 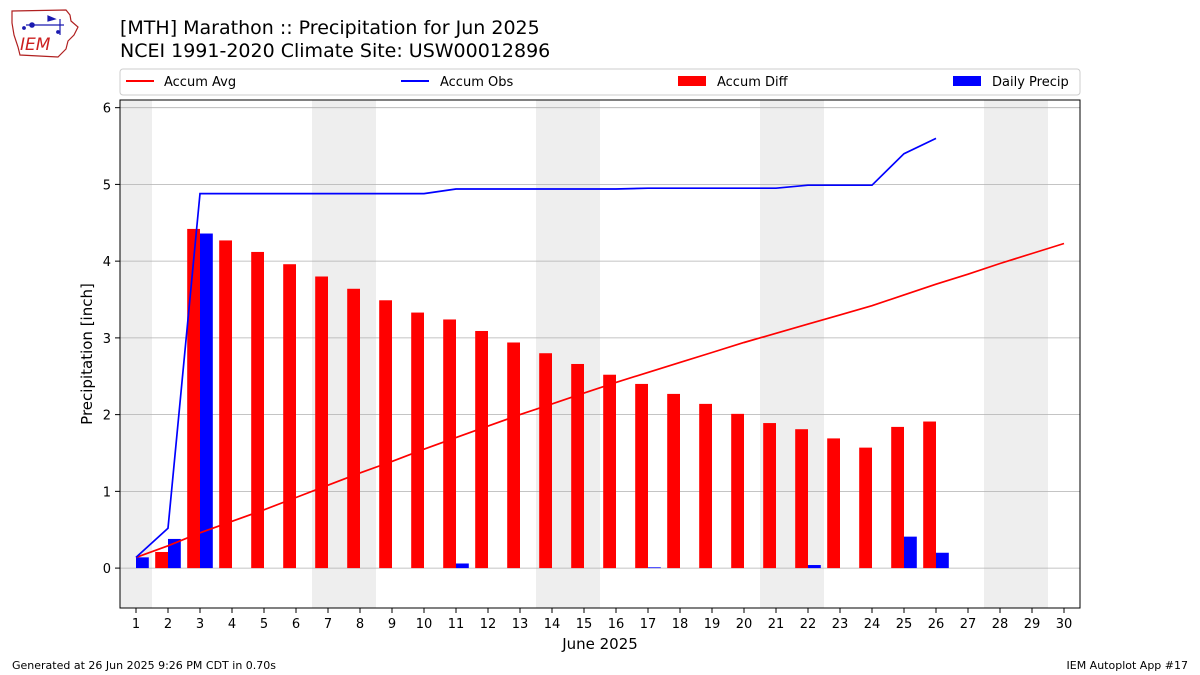 What do you see at coordinates (107, 262) in the screenshot?
I see `y-tick-label: 4` at bounding box center [107, 262].